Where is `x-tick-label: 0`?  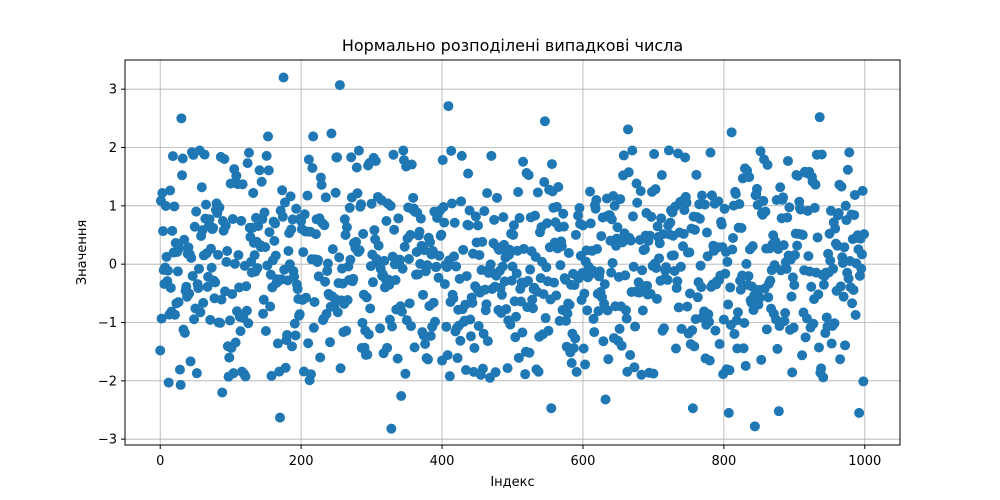
x-tick-label: 0 is located at coordinates (160, 461).